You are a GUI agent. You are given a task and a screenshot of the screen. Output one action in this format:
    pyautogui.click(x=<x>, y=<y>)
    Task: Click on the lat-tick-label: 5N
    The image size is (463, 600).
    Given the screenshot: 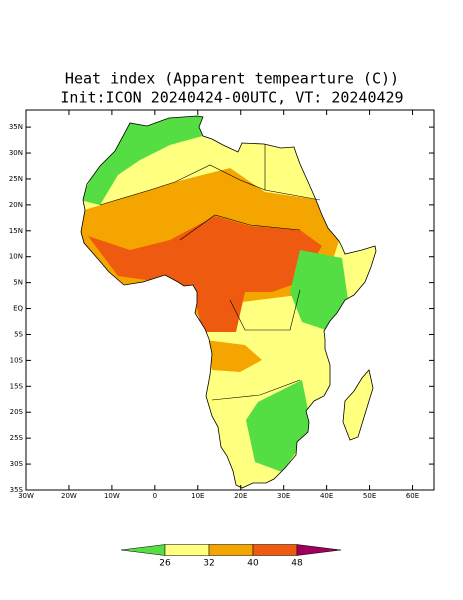 What is the action you would take?
    pyautogui.click(x=18, y=283)
    